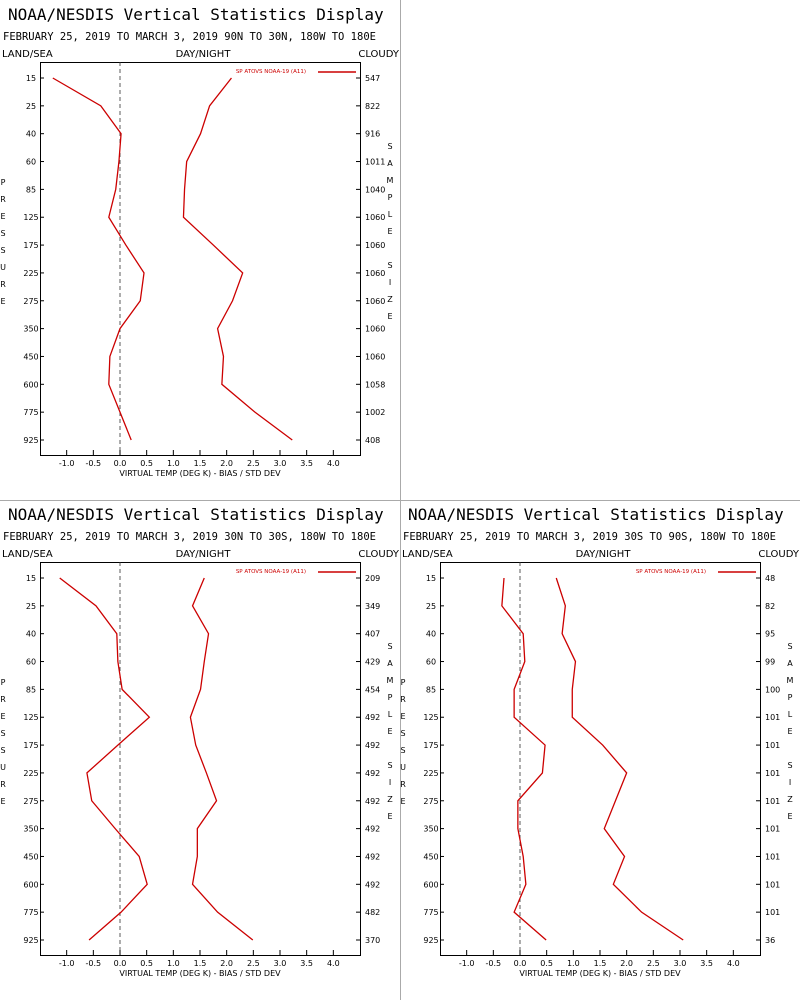  I want to click on sample-size: 99, so click(770, 662).